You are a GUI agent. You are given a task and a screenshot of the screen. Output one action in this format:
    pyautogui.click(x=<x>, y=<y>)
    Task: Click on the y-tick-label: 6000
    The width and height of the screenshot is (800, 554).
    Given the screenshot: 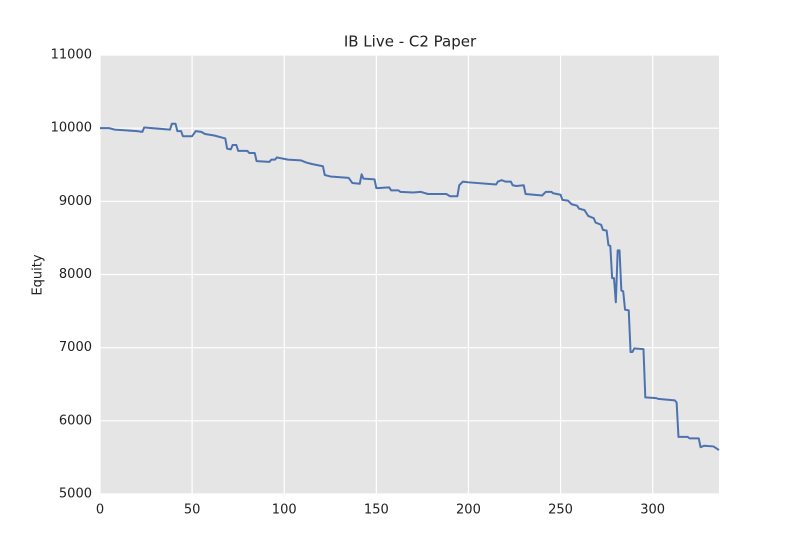 What is the action you would take?
    pyautogui.click(x=75, y=420)
    